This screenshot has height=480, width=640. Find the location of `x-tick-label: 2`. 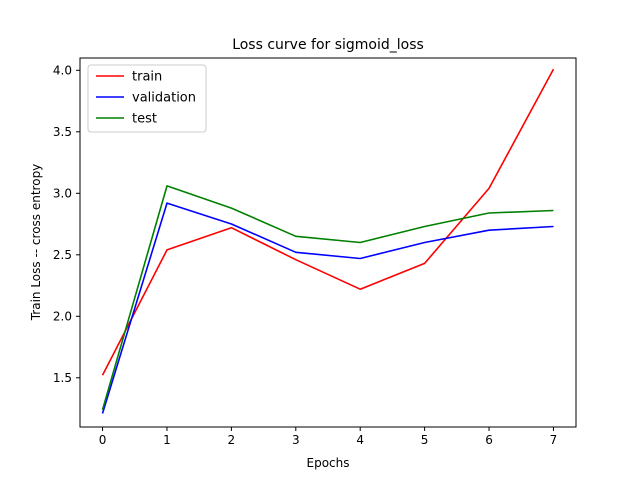

x-tick-label: 2 is located at coordinates (232, 440).